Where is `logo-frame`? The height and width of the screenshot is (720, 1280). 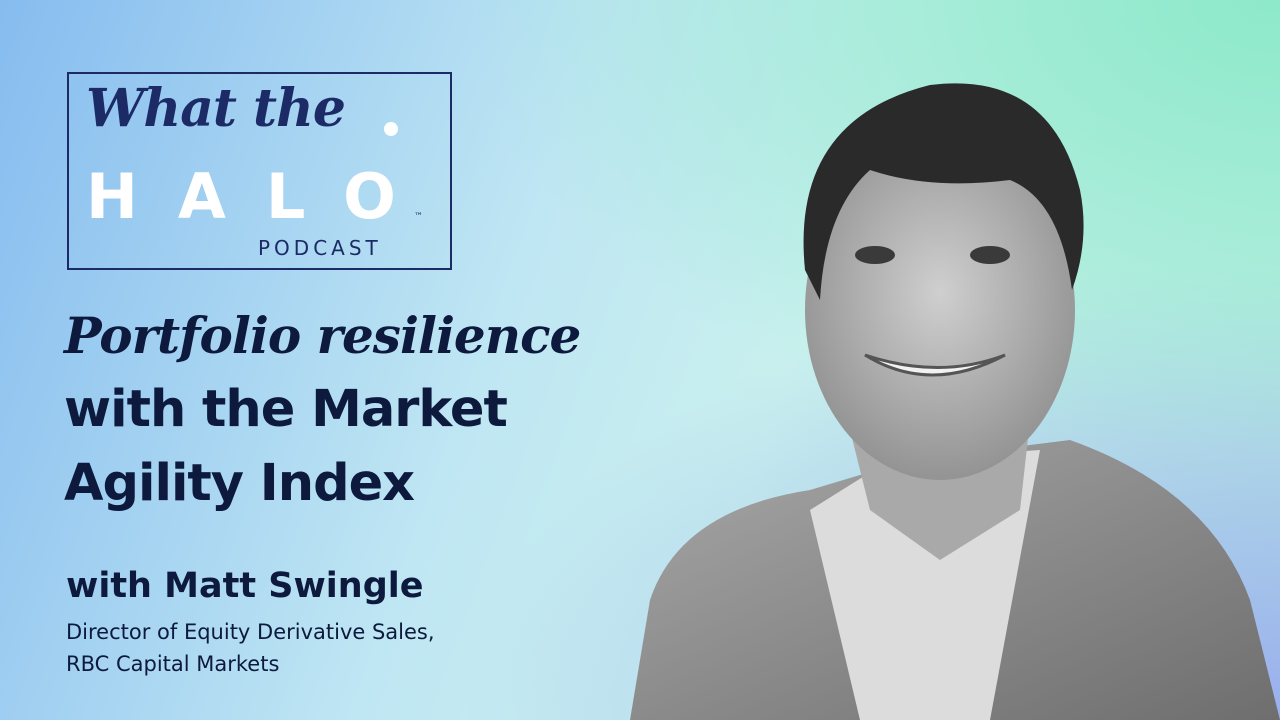 logo-frame is located at coordinates (259, 171).